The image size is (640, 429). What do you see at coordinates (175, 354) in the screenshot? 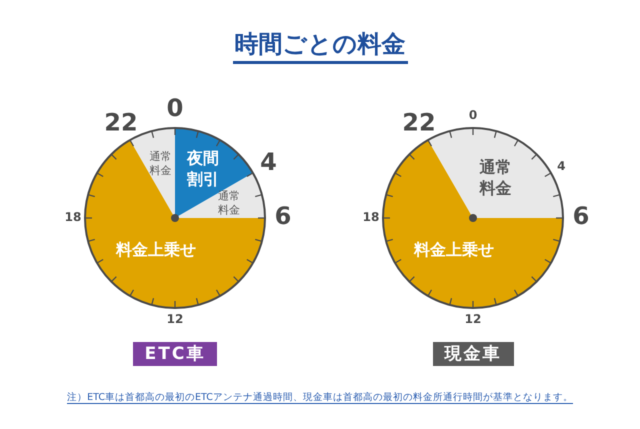
I see `text: ETC車` at bounding box center [175, 354].